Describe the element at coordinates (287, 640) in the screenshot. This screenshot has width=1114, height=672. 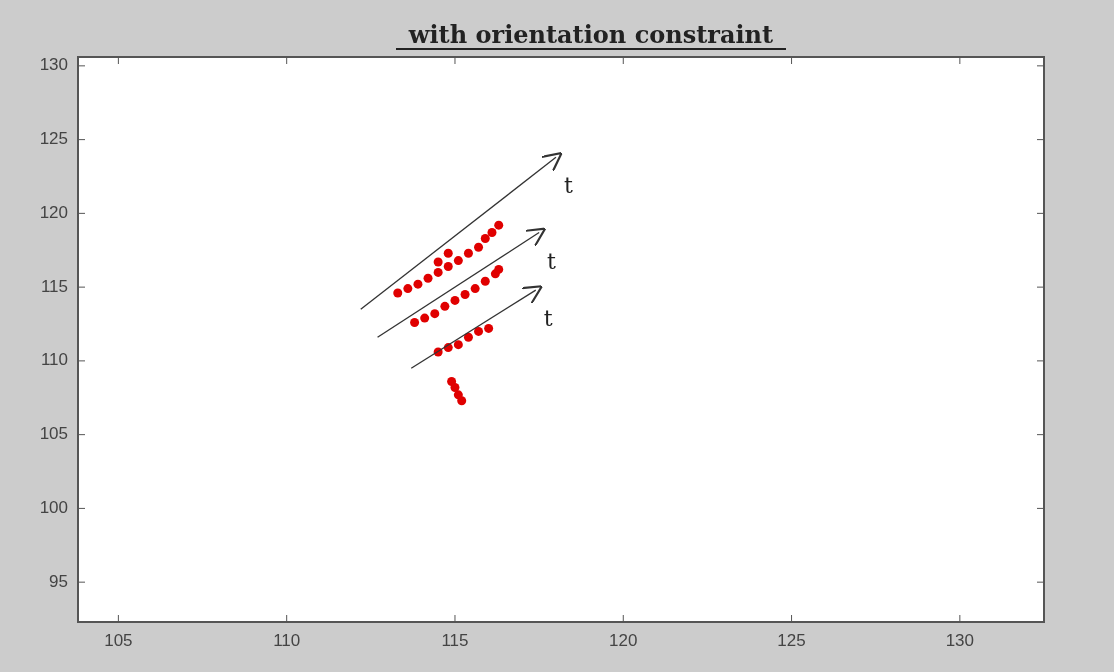
I see `x-tick-label: 110` at that location.